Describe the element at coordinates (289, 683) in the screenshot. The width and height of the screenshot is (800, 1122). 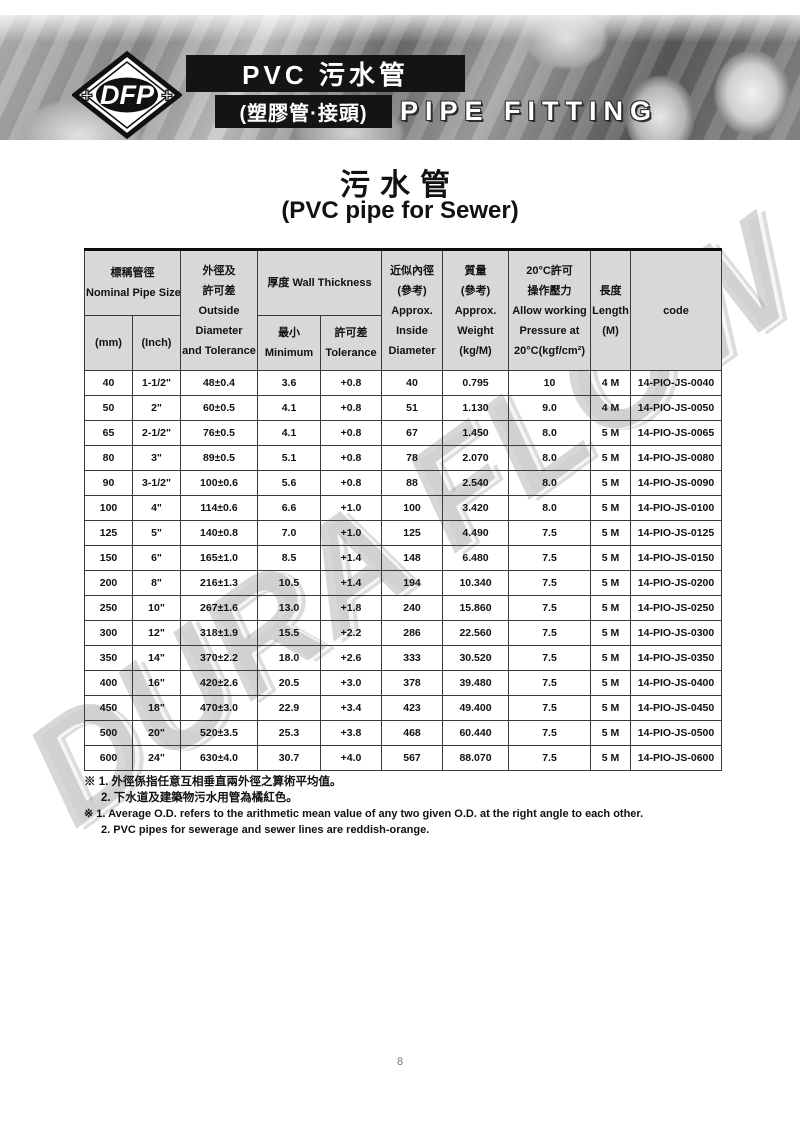
I see `table-cell: 20.5` at that location.